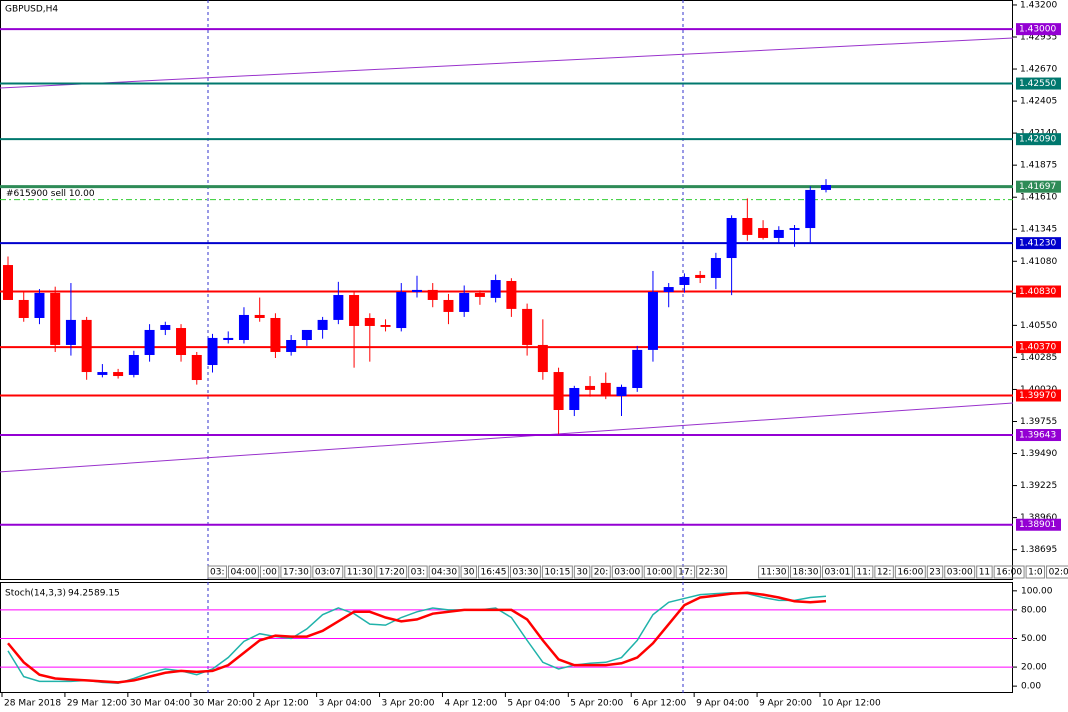 The image size is (1068, 712). What do you see at coordinates (1038, 486) in the screenshot?
I see `y-tick-label: 1.39225` at bounding box center [1038, 486].